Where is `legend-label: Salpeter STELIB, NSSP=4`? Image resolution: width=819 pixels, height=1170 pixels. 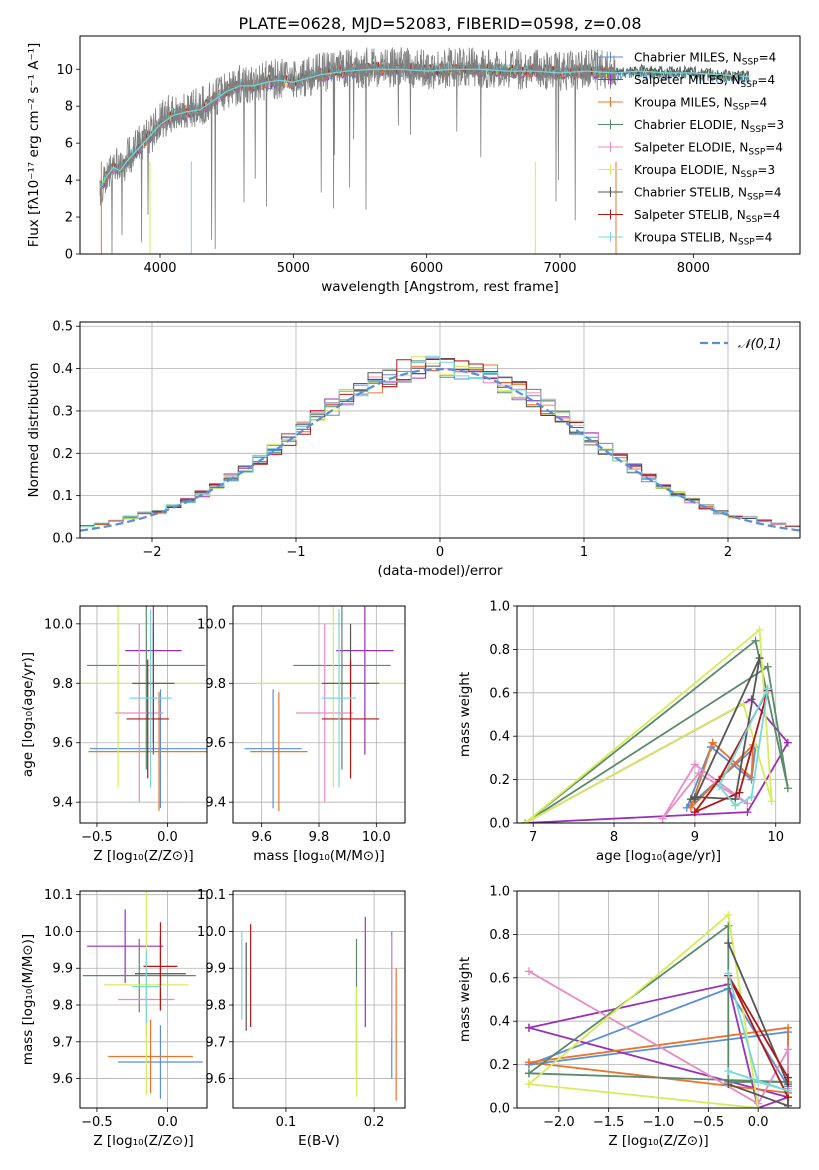 legend-label: Salpeter STELIB, NSSP=4 is located at coordinates (707, 216).